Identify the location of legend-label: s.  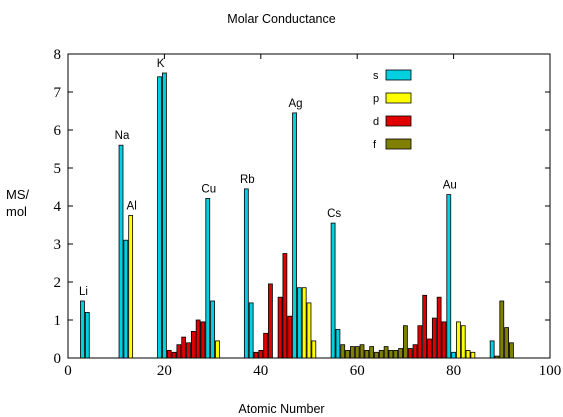
(376, 76).